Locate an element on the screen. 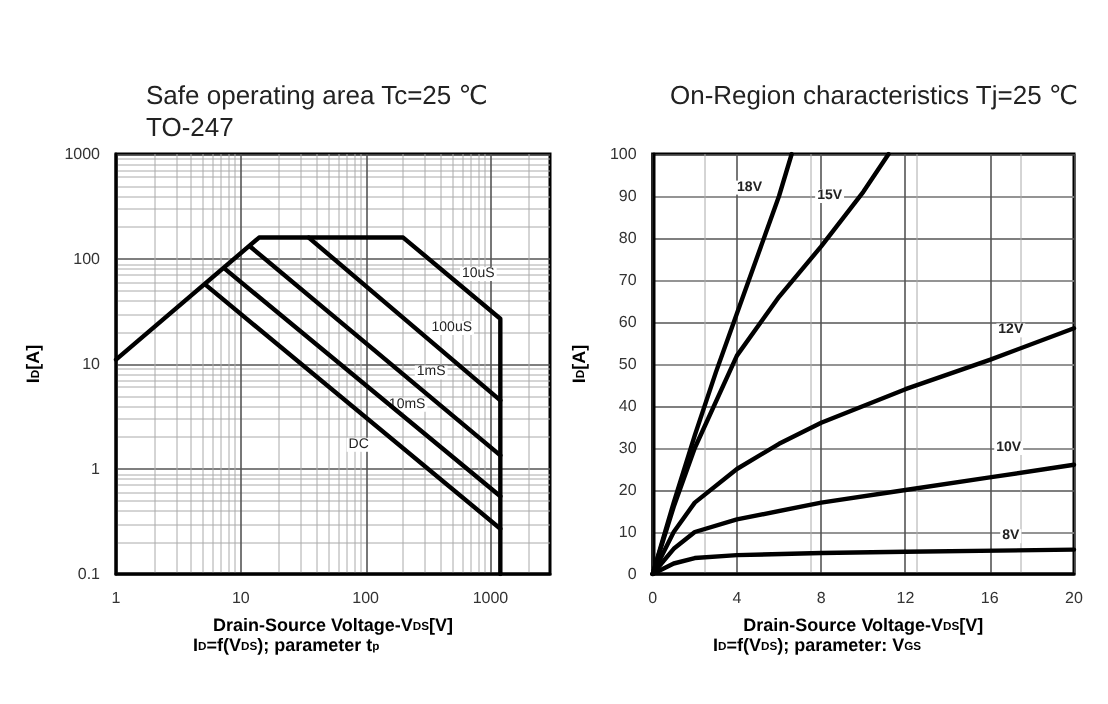 The image size is (1108, 704). x-tick-label: 0 is located at coordinates (653, 598).